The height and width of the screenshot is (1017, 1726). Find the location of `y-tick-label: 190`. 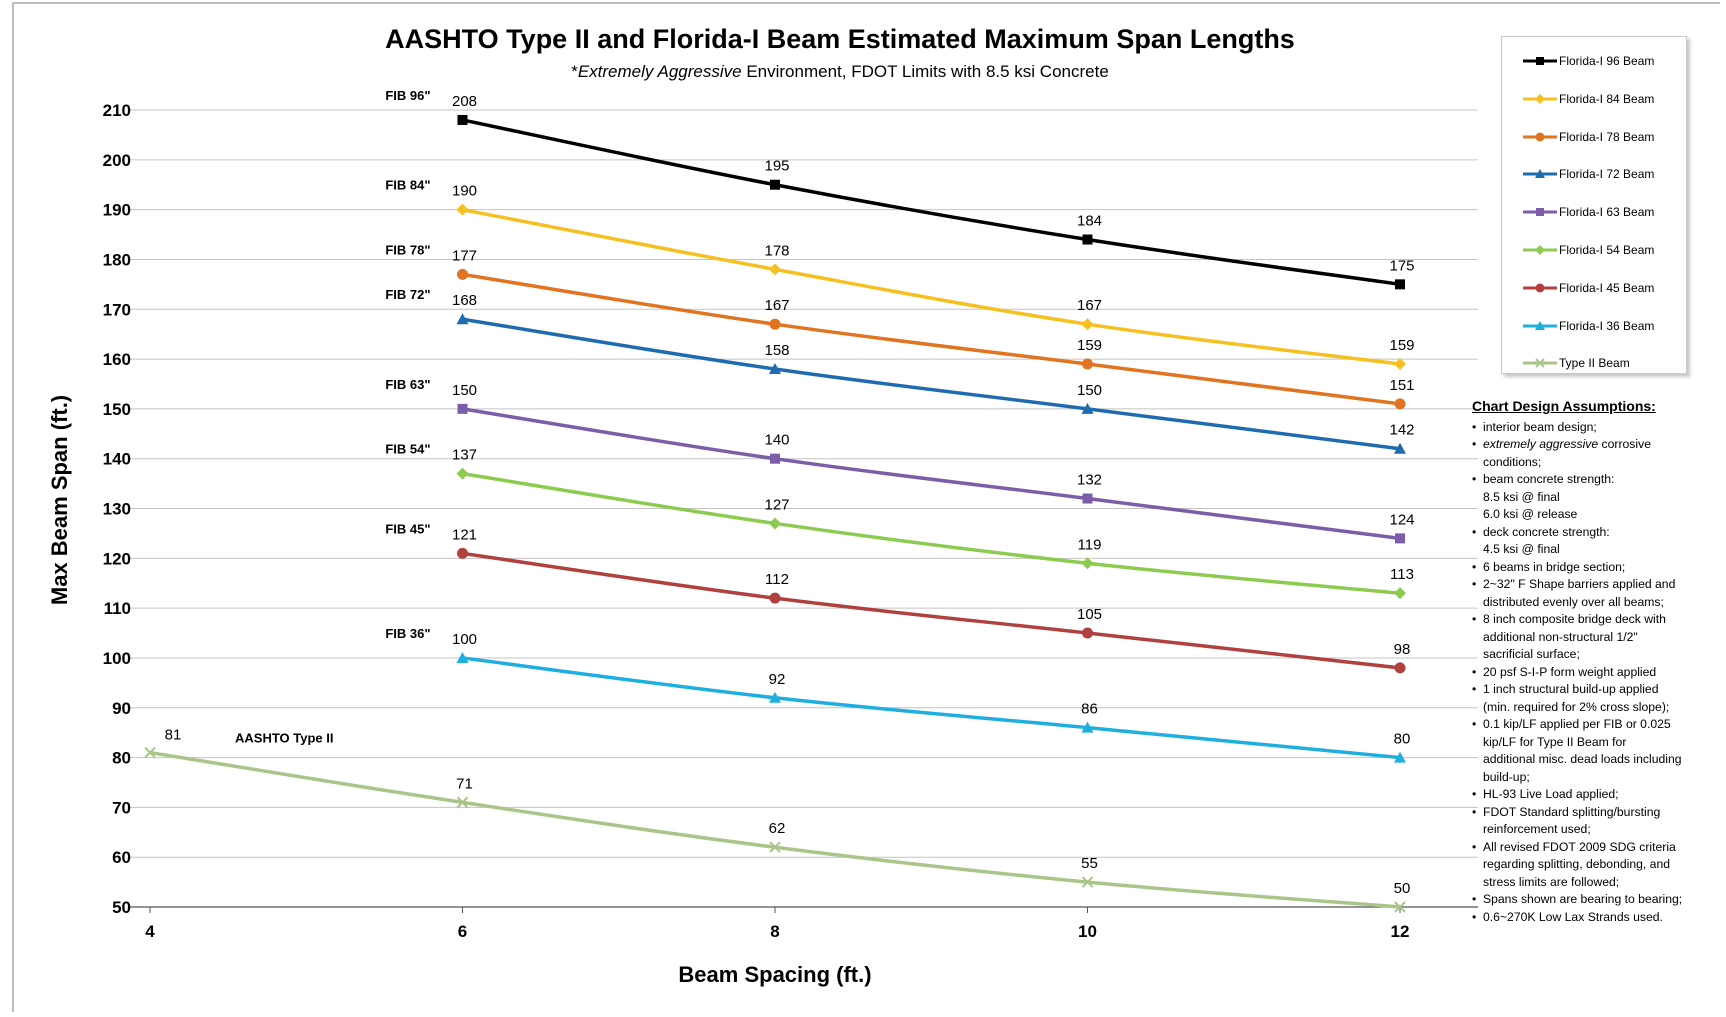

y-tick-label: 190 is located at coordinates (117, 210).